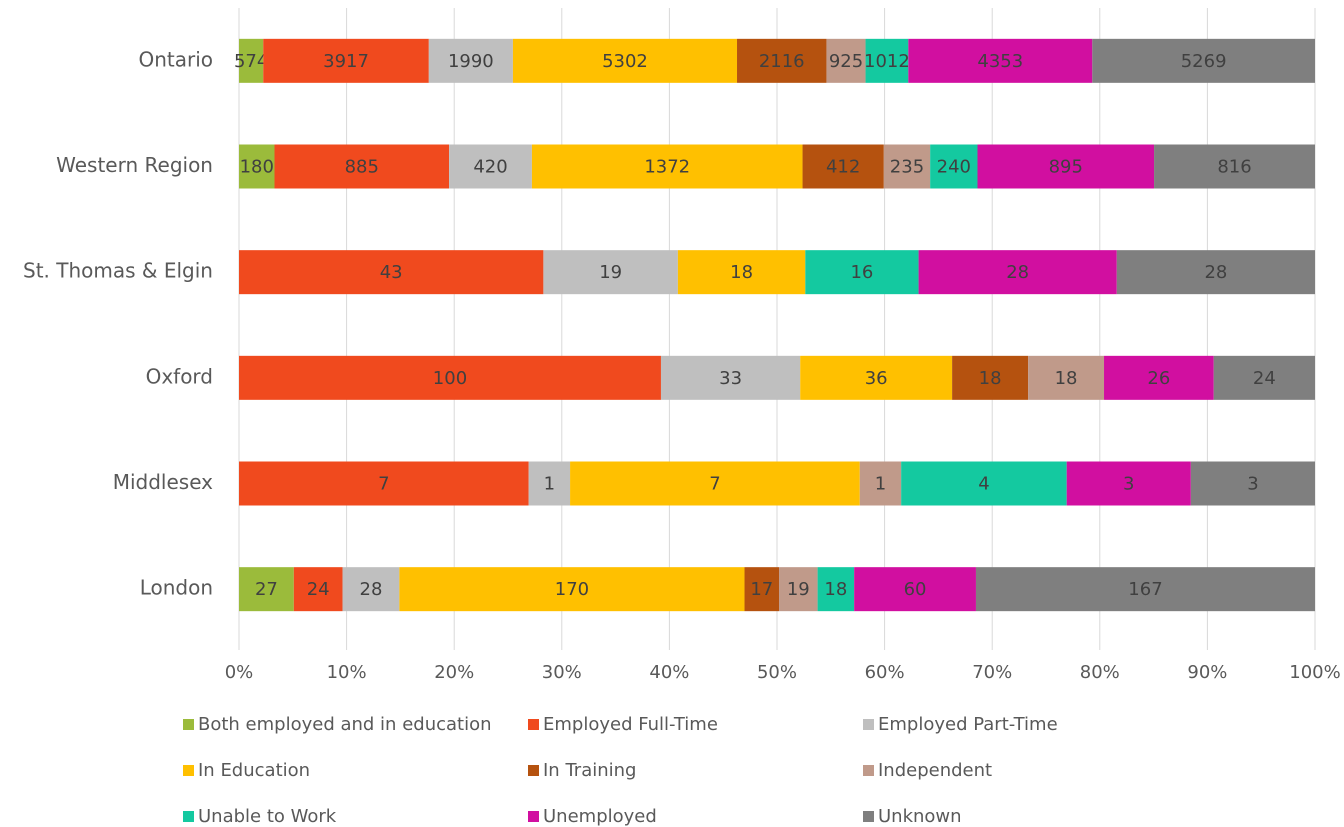  I want to click on data-label: 100, so click(450, 378).